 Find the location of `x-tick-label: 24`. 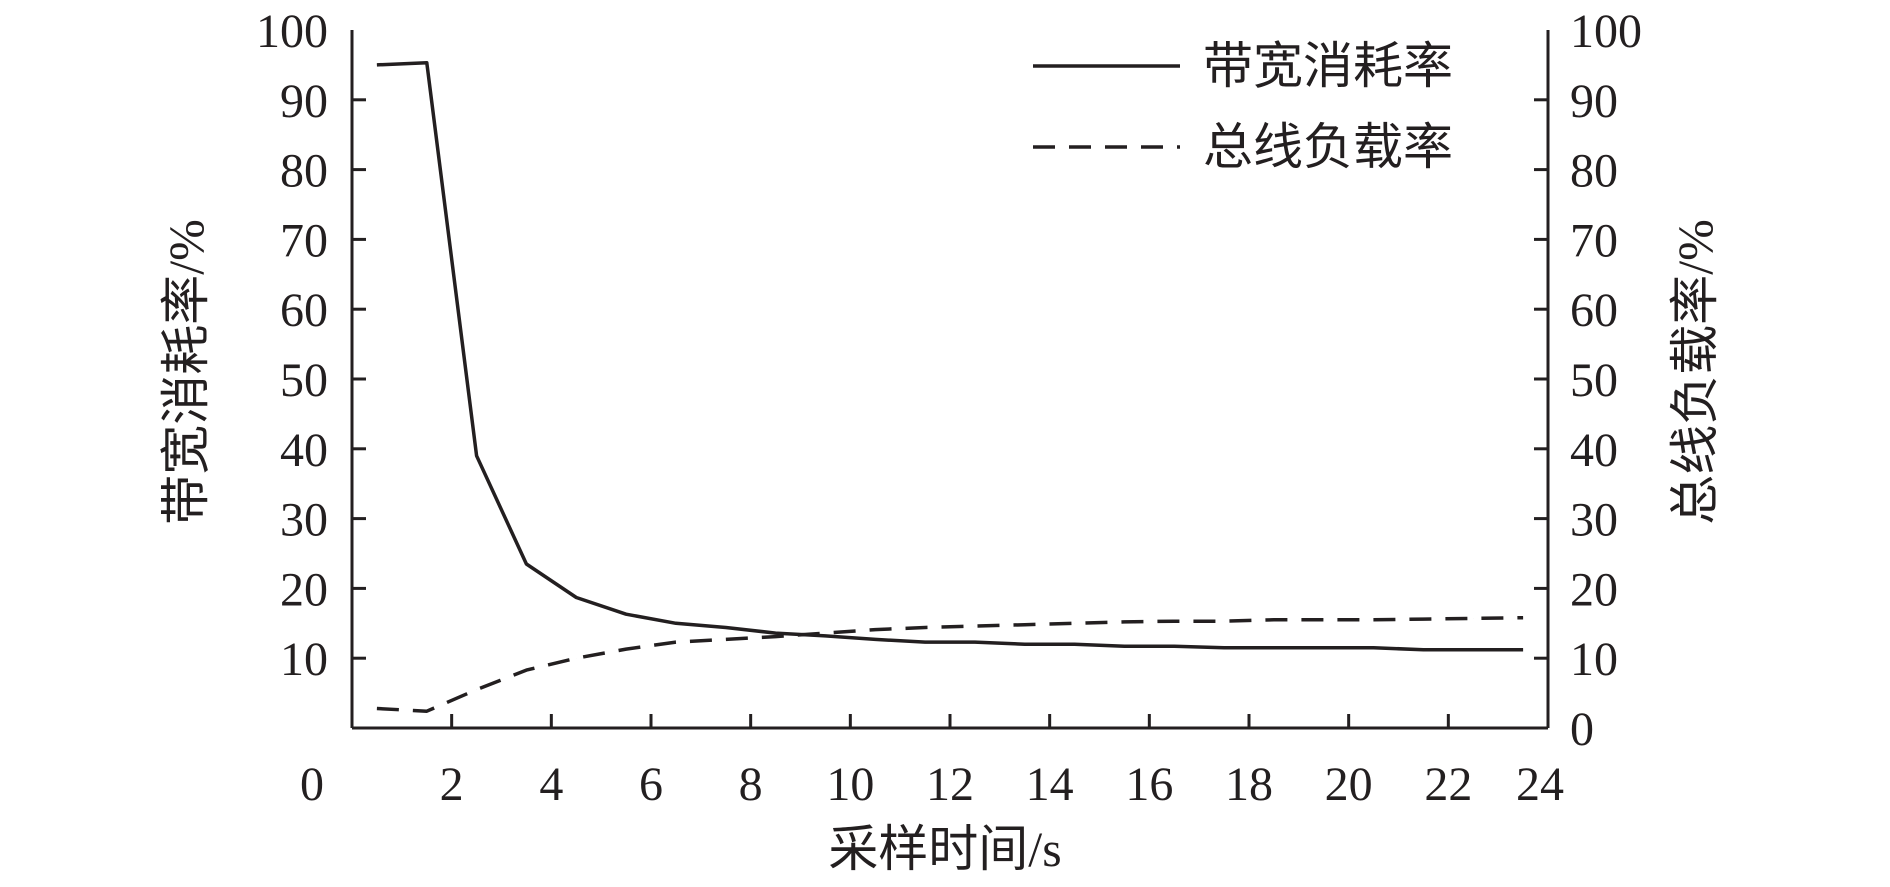

x-tick-label: 24 is located at coordinates (1540, 784).